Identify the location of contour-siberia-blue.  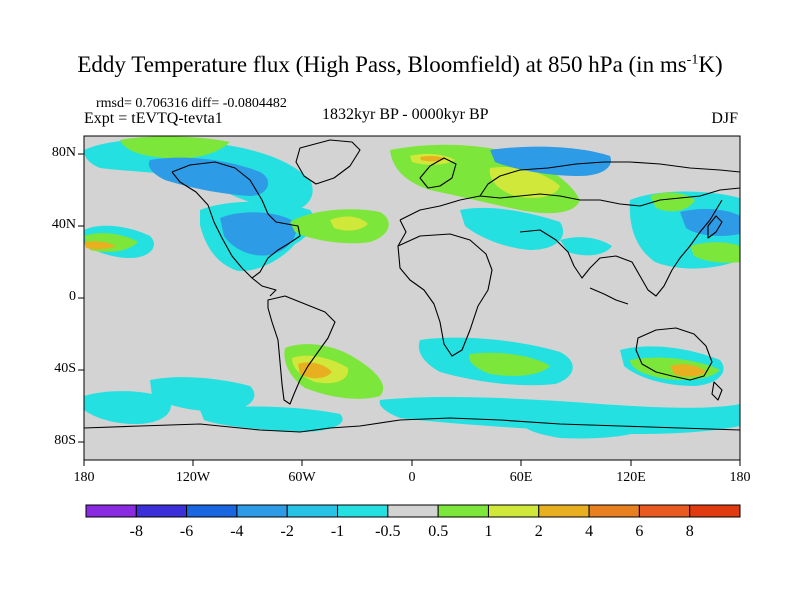
(550, 161).